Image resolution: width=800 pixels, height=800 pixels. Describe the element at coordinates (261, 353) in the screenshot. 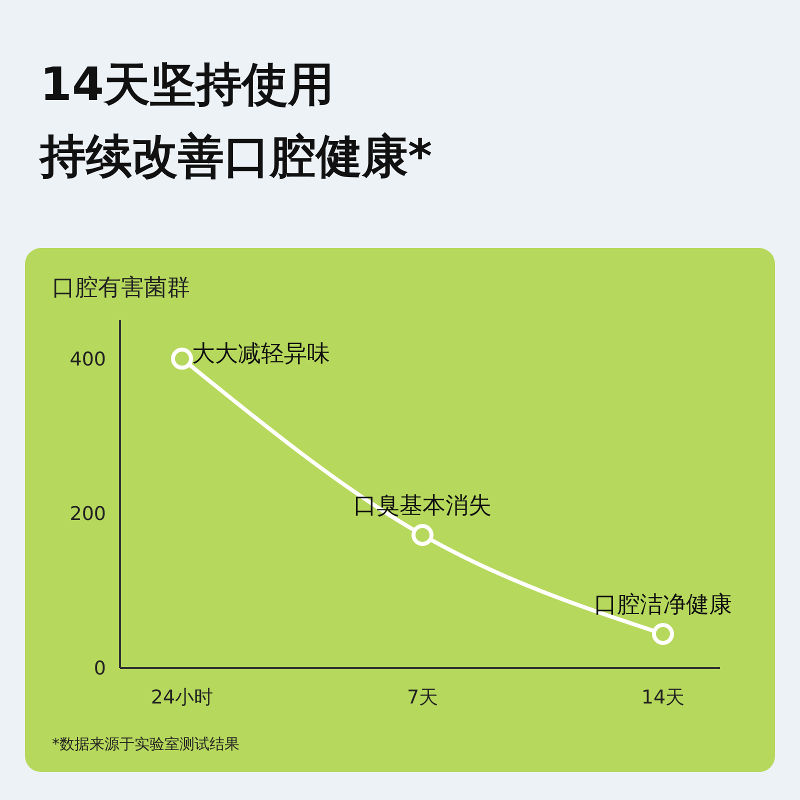

I see `annotation: 大大减轻异味` at that location.